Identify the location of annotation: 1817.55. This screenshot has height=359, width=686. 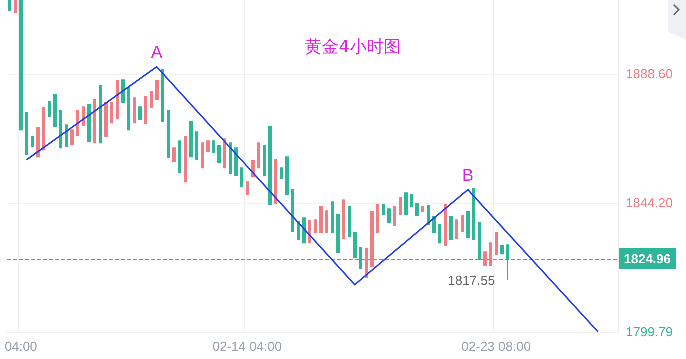
(472, 280).